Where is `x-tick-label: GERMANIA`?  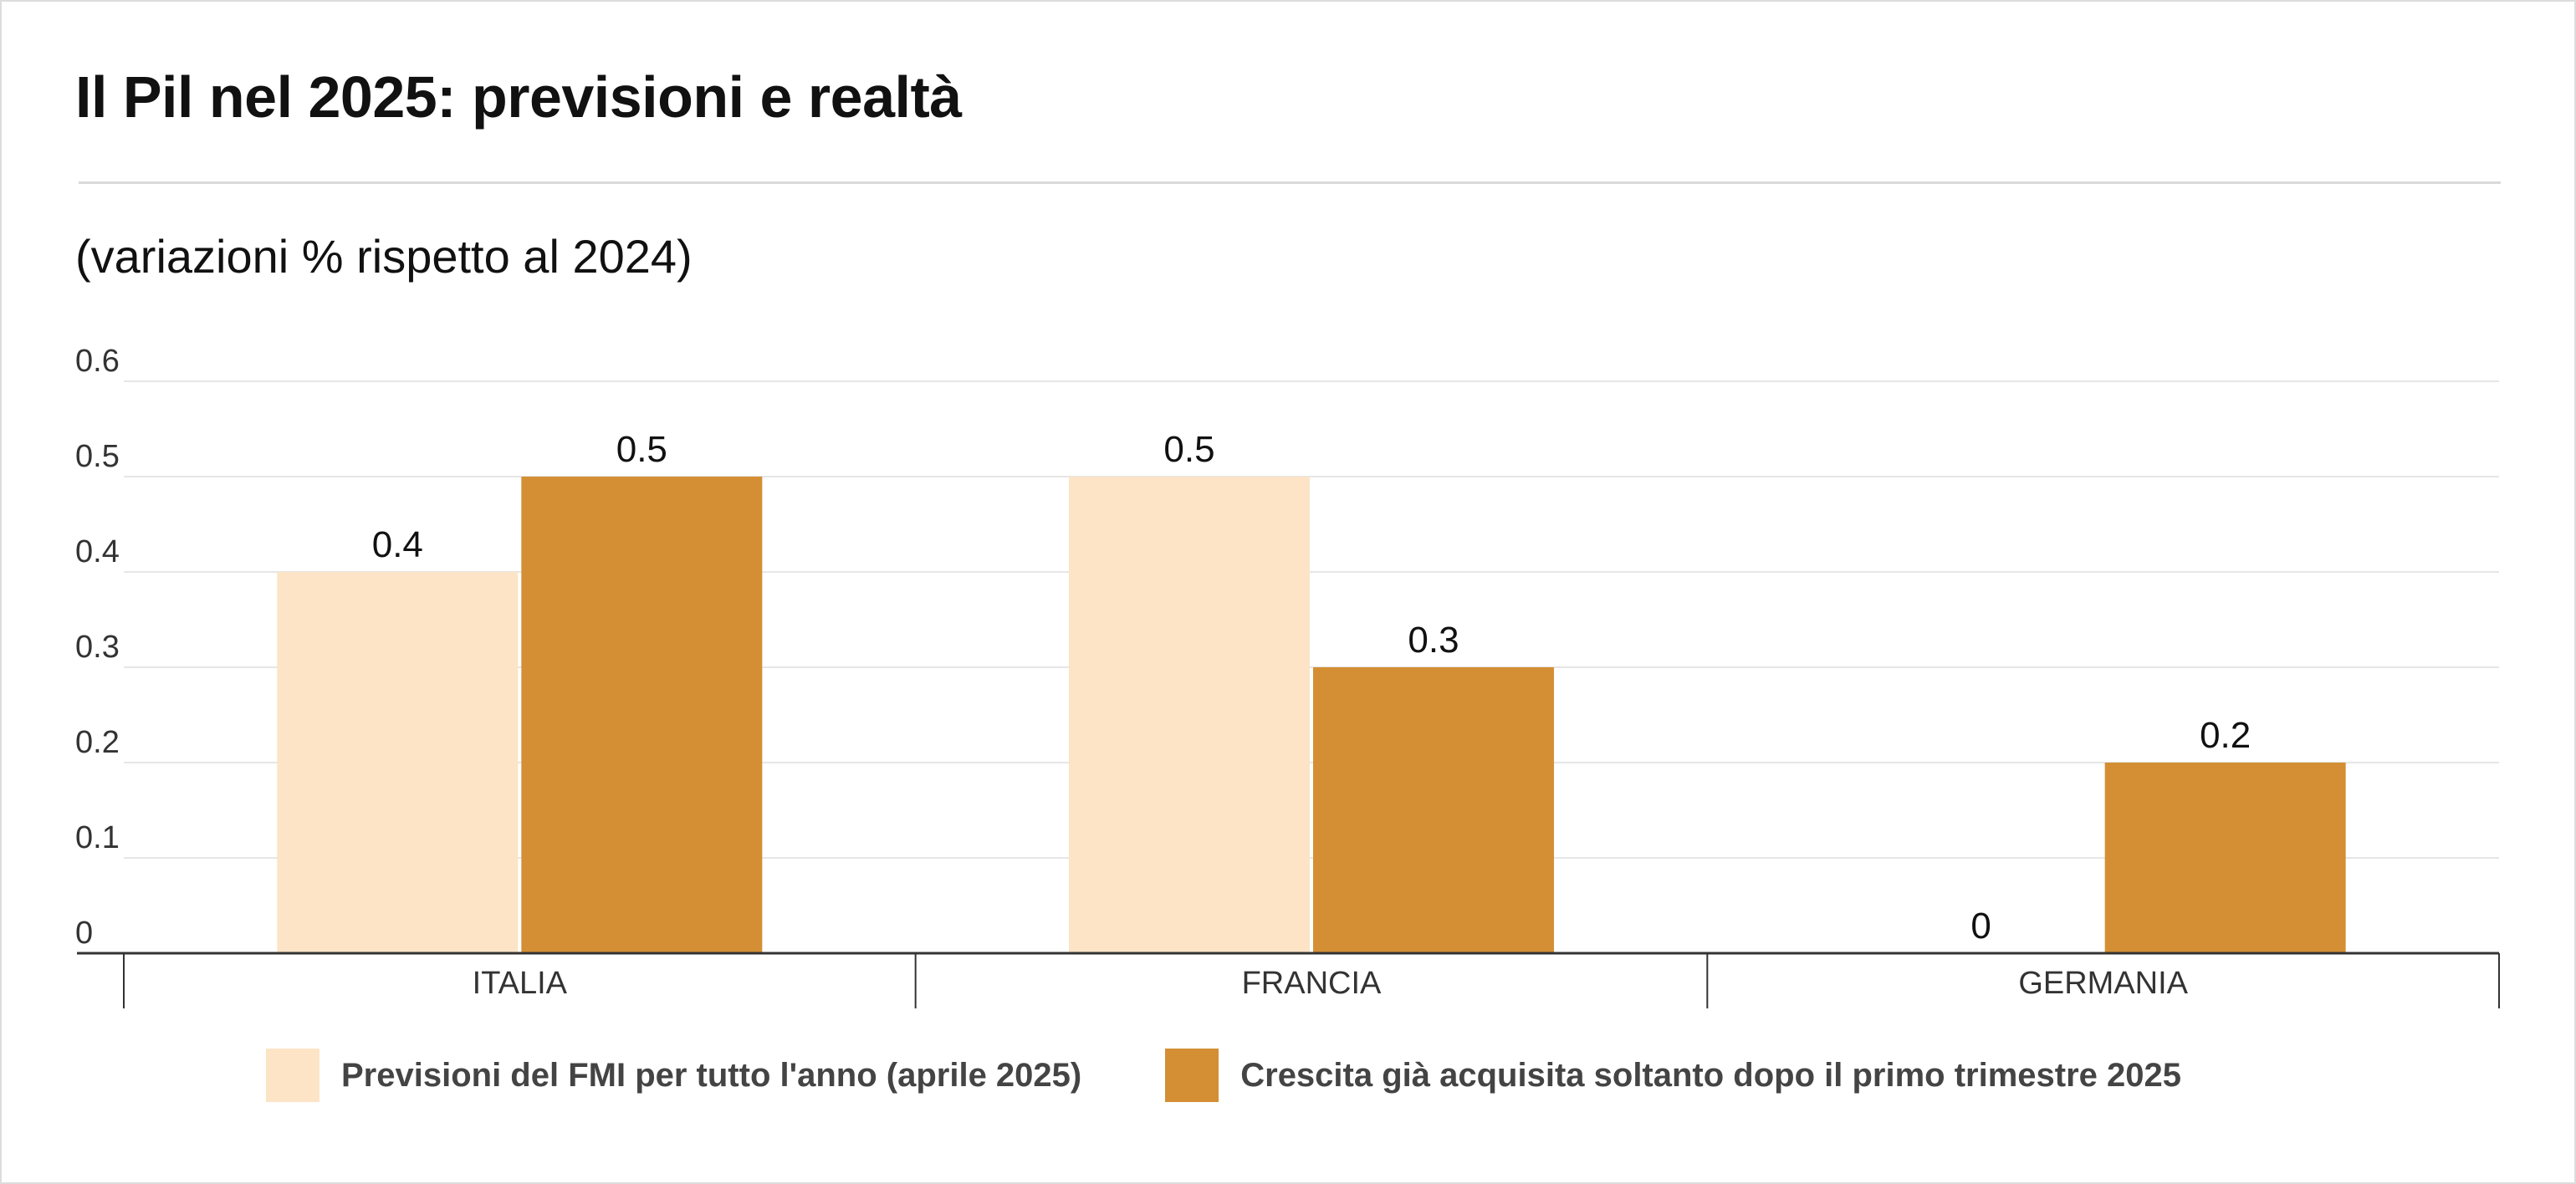
x-tick-label: GERMANIA is located at coordinates (2103, 983).